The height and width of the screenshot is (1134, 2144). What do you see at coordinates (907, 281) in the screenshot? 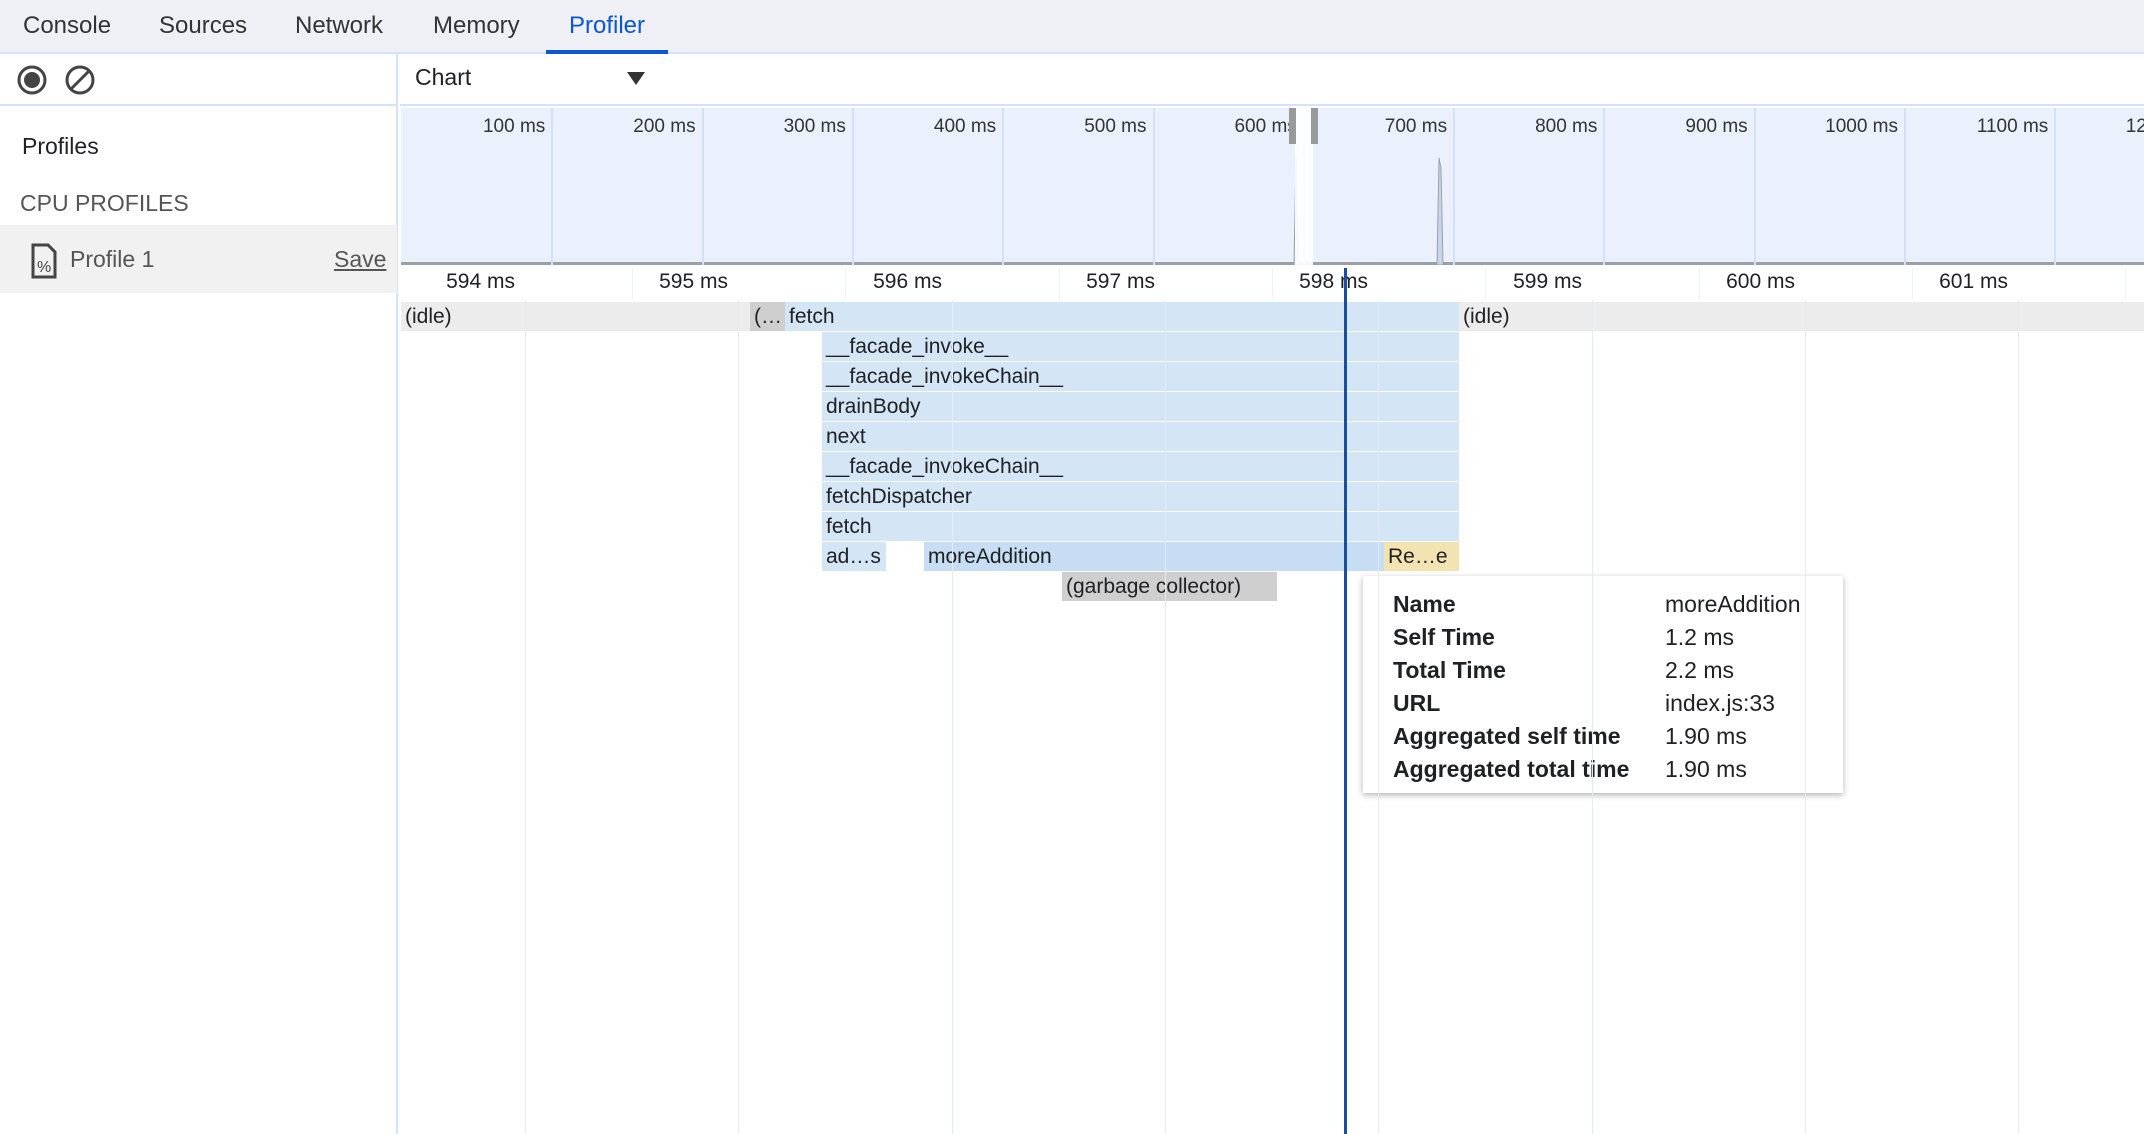
I see `ruler-tick-label: 596 ms` at bounding box center [907, 281].